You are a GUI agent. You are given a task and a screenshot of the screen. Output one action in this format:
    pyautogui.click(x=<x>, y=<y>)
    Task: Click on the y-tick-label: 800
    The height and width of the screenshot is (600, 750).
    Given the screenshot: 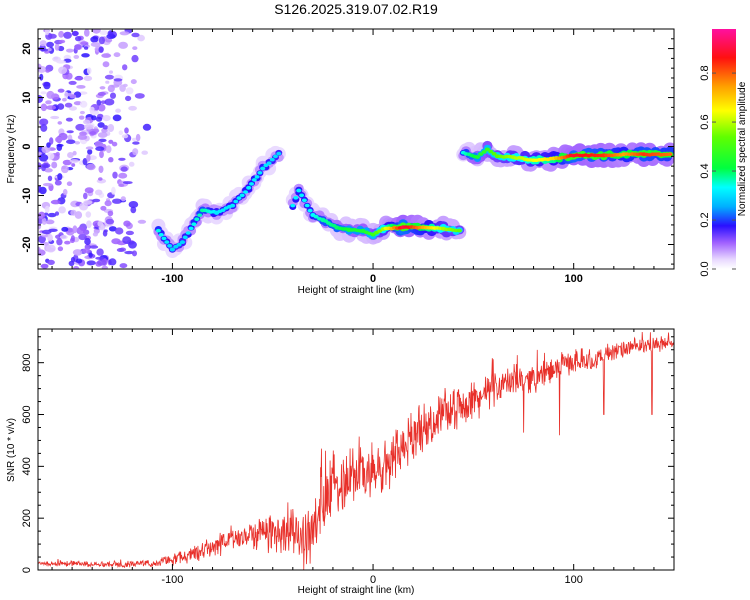 What is the action you would take?
    pyautogui.click(x=27, y=363)
    